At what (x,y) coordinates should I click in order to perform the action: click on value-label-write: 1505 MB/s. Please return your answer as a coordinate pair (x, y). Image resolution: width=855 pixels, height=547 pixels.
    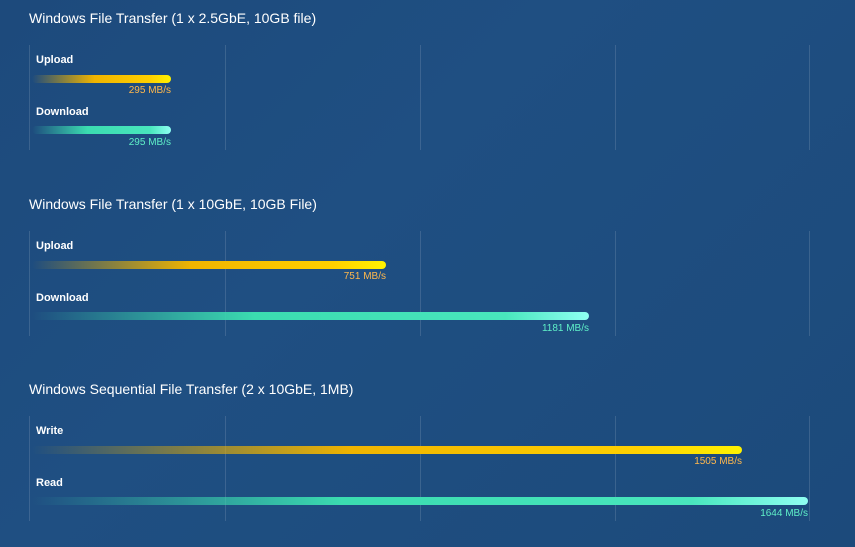
    Looking at the image, I should click on (718, 461).